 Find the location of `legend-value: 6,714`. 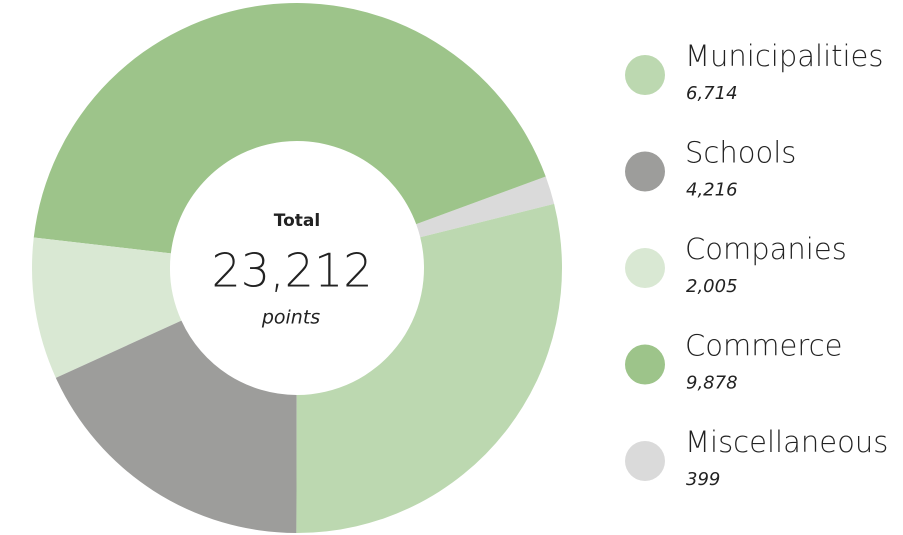

legend-value: 6,714 is located at coordinates (712, 93).